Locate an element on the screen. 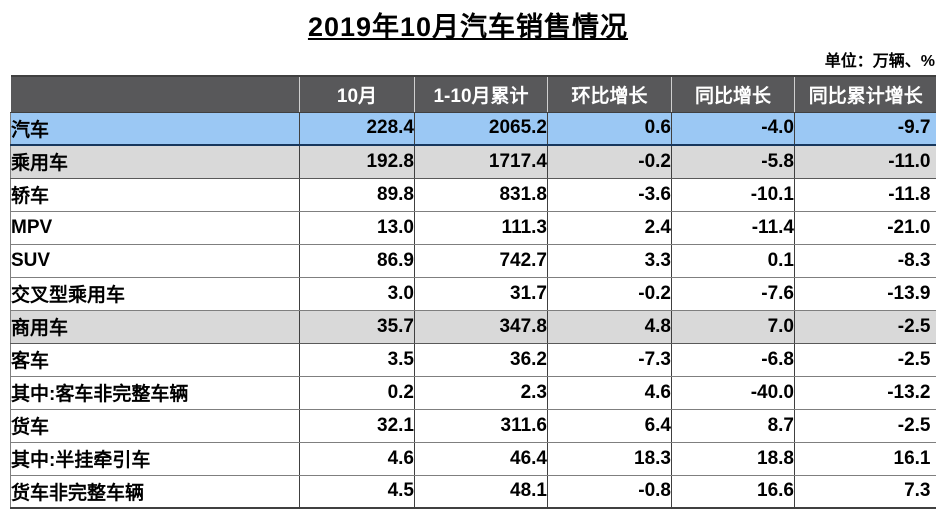  row-label: 货车非完整车辆 is located at coordinates (155, 492).